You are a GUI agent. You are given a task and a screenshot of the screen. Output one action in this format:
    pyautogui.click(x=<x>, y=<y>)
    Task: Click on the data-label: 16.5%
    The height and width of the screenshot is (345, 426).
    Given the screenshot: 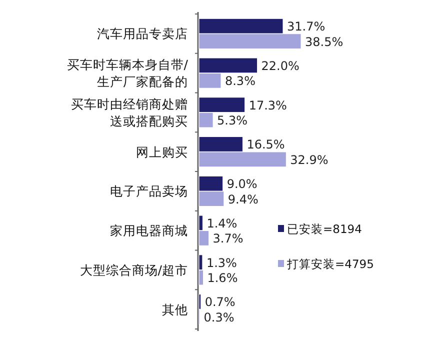 What is the action you would take?
    pyautogui.click(x=265, y=145)
    